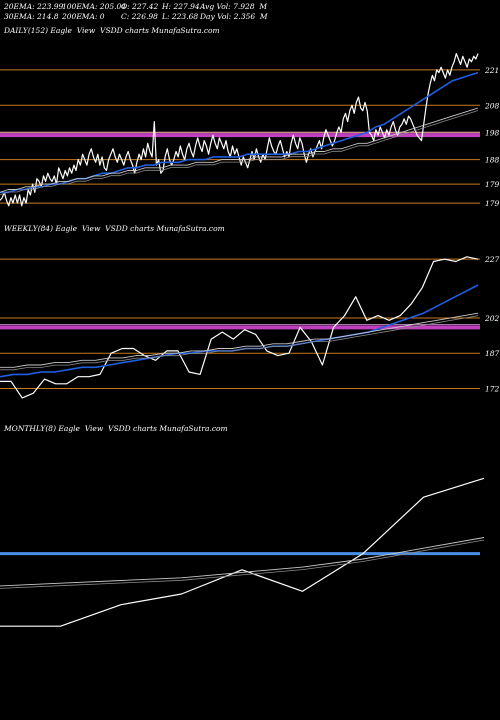 The height and width of the screenshot is (720, 500). Describe the element at coordinates (34, 6) in the screenshot. I see `header-20ema: 20EMA: 223.99` at that location.